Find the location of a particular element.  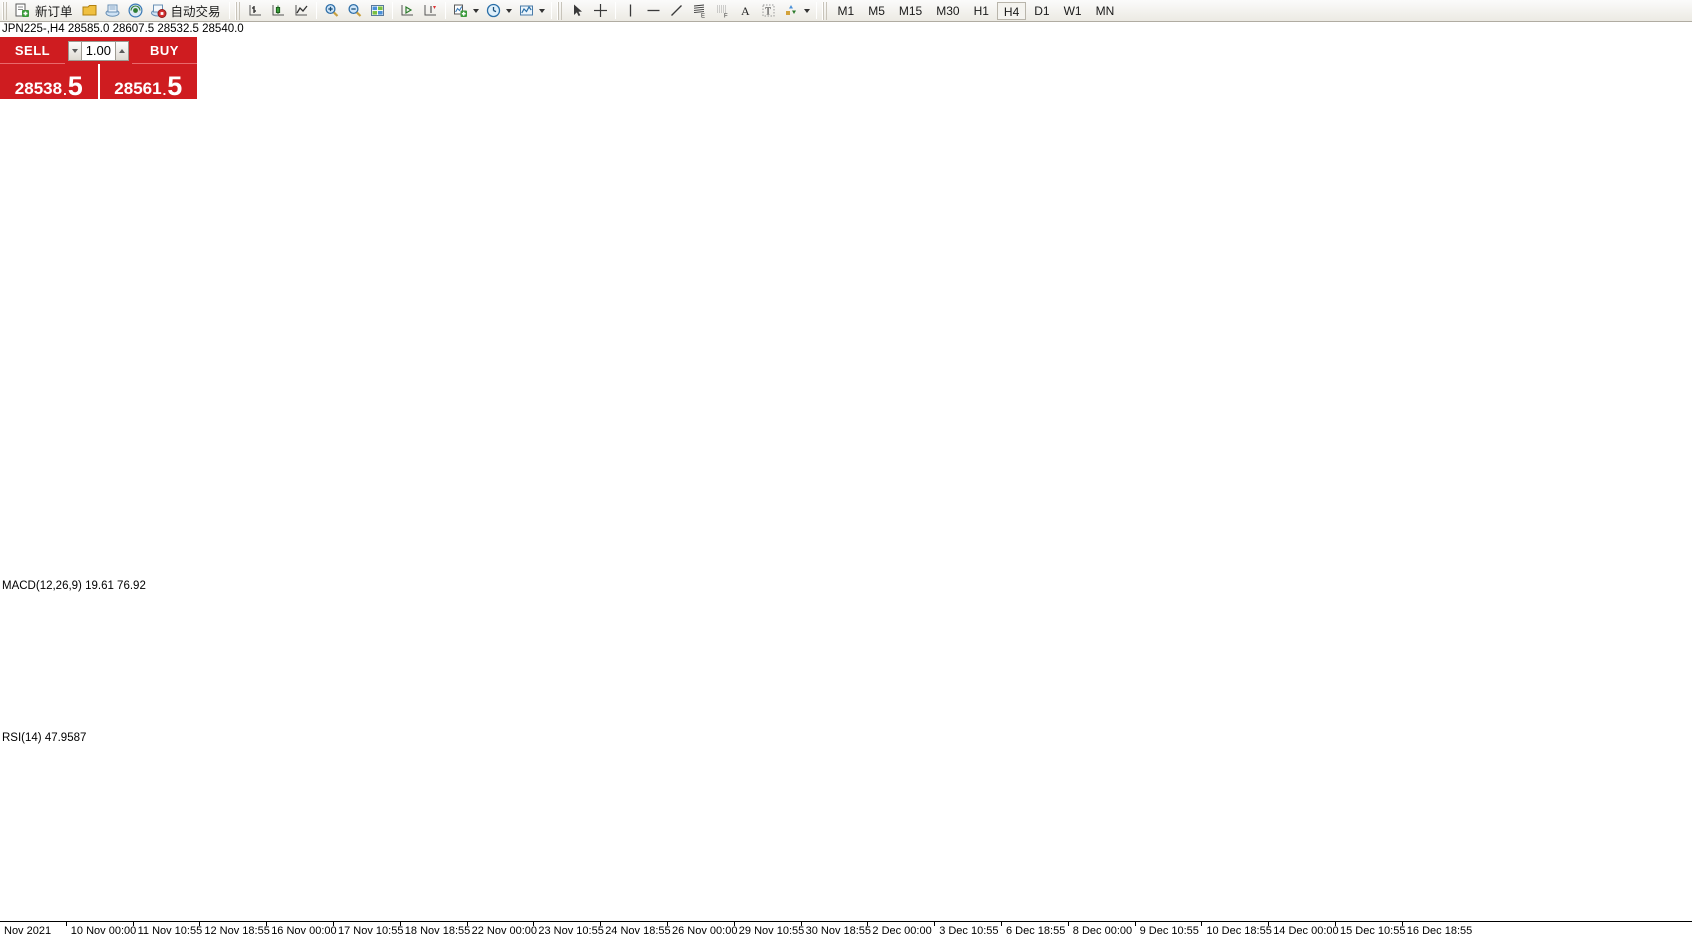

clock-icon is located at coordinates (493, 10).